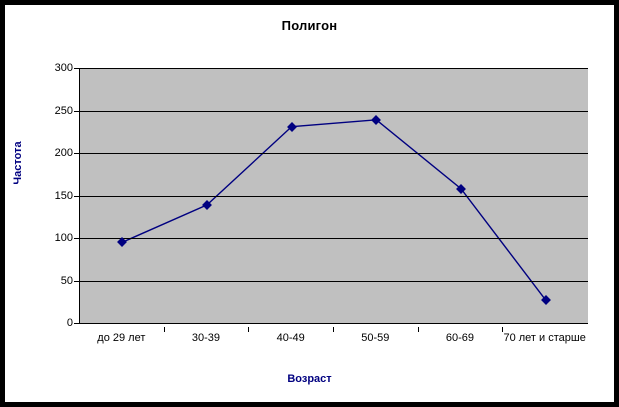 The width and height of the screenshot is (619, 407). Describe the element at coordinates (63, 68) in the screenshot. I see `y-axis-tick-label: 300` at that location.